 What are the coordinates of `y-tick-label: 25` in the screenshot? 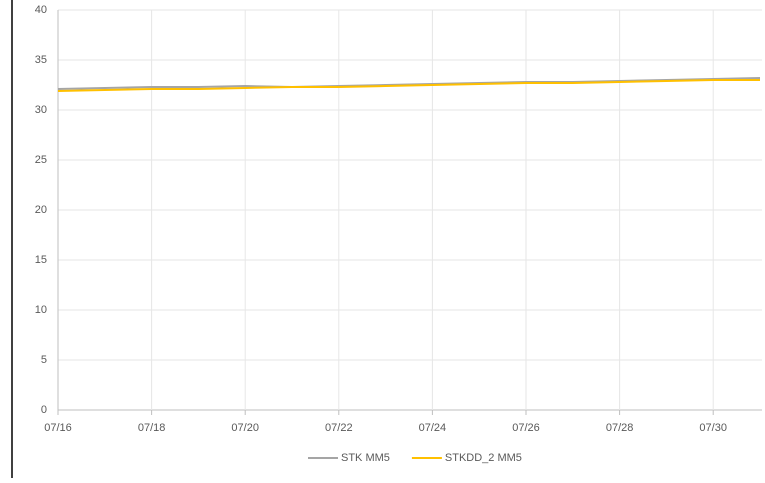 It's located at (41, 160).